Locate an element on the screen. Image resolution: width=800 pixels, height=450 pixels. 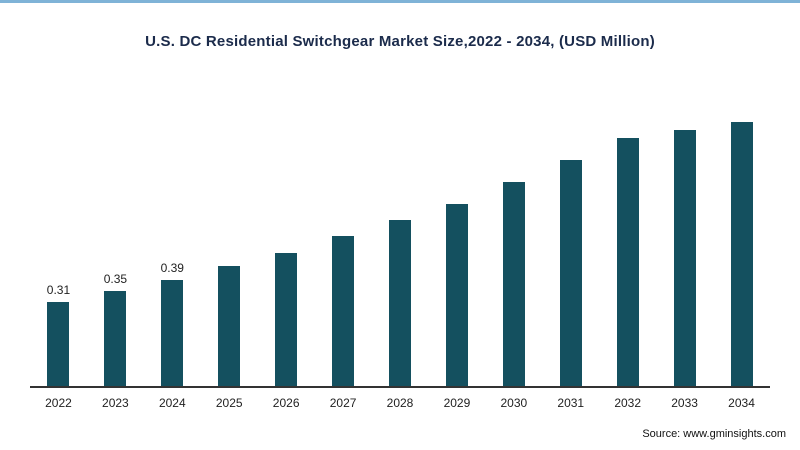
top-accent-line is located at coordinates (400, 1).